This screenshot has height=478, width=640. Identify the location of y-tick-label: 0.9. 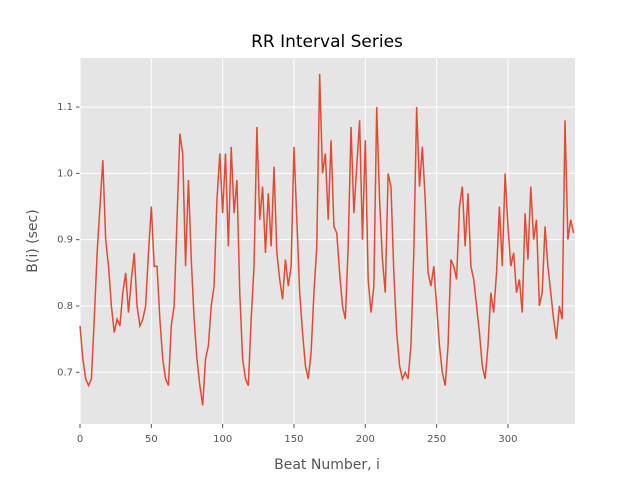
(65, 240).